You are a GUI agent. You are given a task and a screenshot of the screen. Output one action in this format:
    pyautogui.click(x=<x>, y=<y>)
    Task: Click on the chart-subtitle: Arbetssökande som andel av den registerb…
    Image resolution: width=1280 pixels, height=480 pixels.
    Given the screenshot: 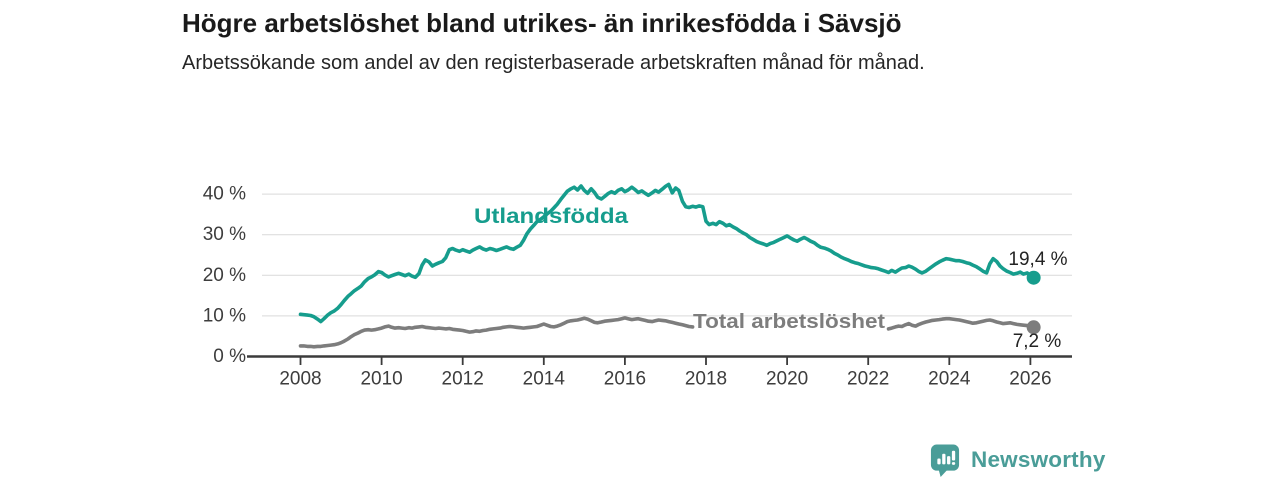 What is the action you would take?
    pyautogui.click(x=553, y=63)
    